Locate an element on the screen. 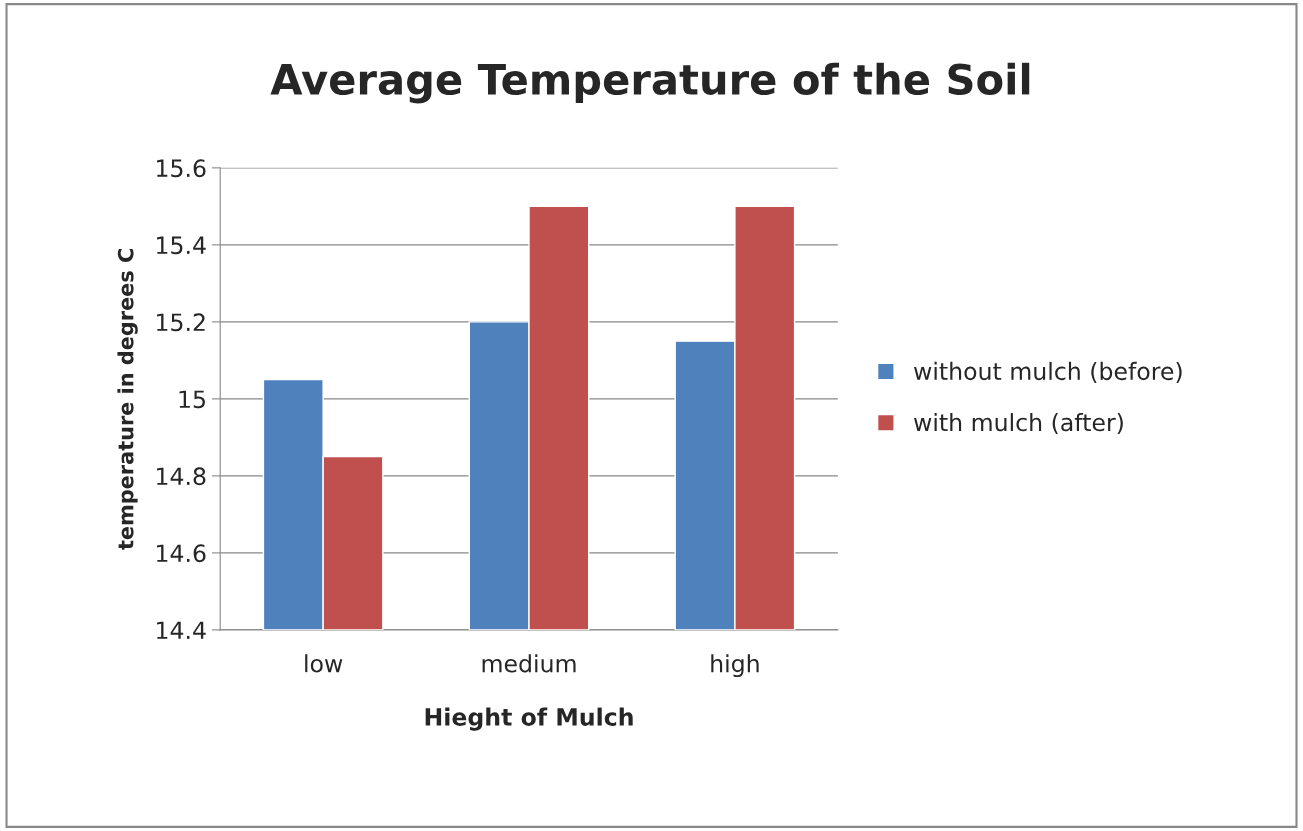 This screenshot has width=1303, height=831. y-tick-label: 14.8 is located at coordinates (181, 476).